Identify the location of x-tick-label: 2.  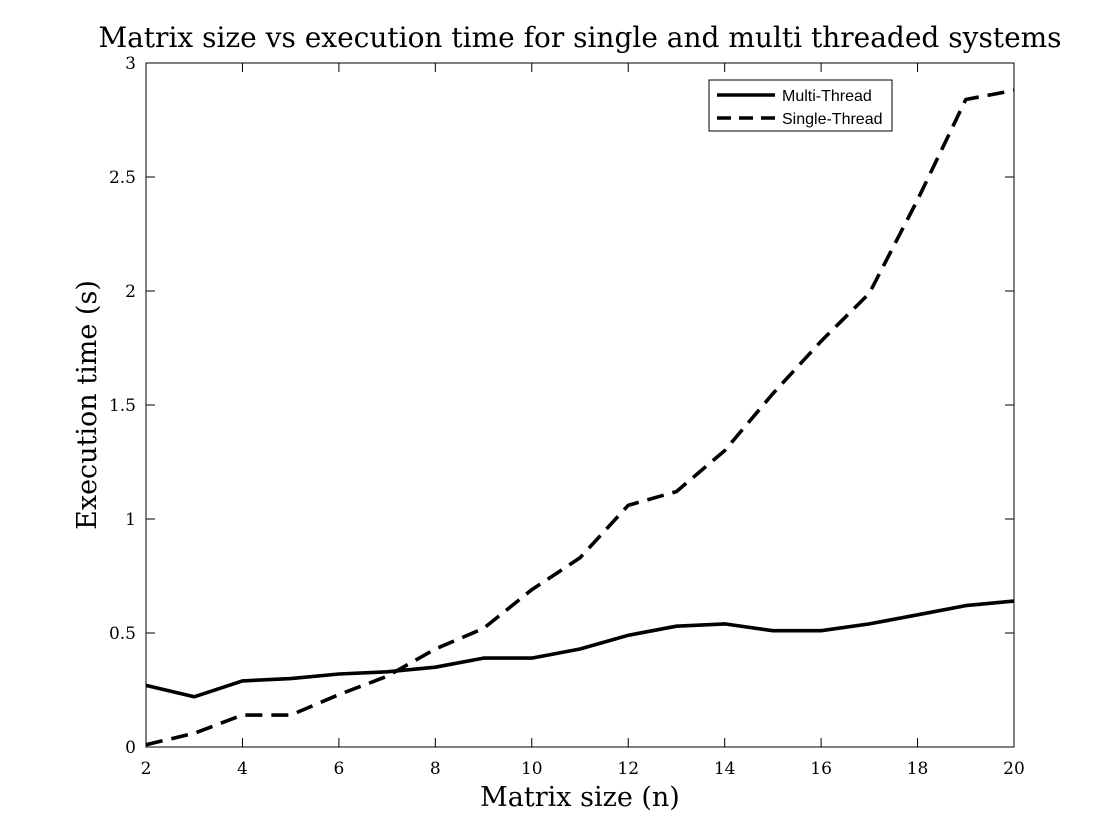
(146, 769).